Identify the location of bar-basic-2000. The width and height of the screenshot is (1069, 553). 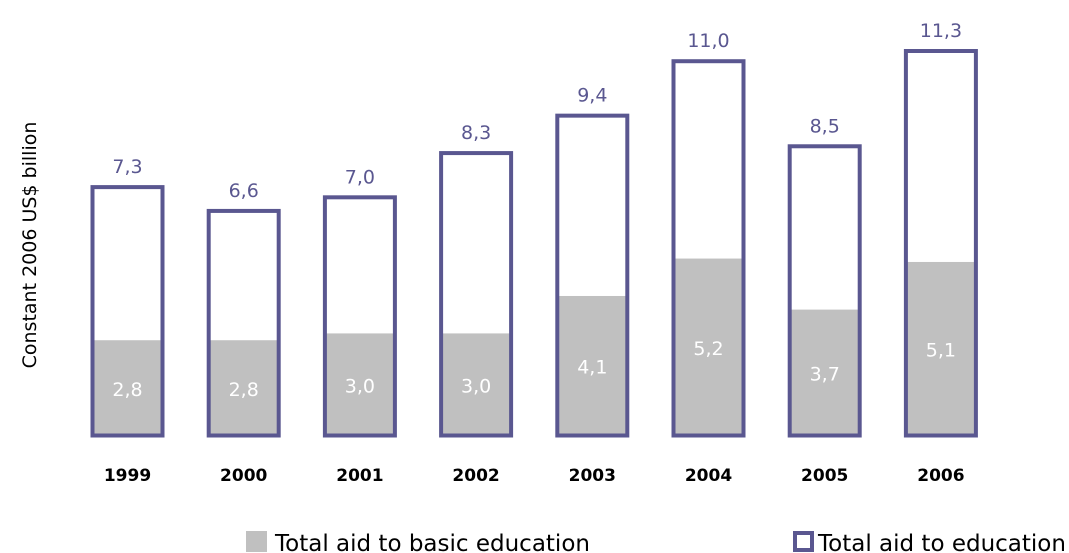
(243, 388).